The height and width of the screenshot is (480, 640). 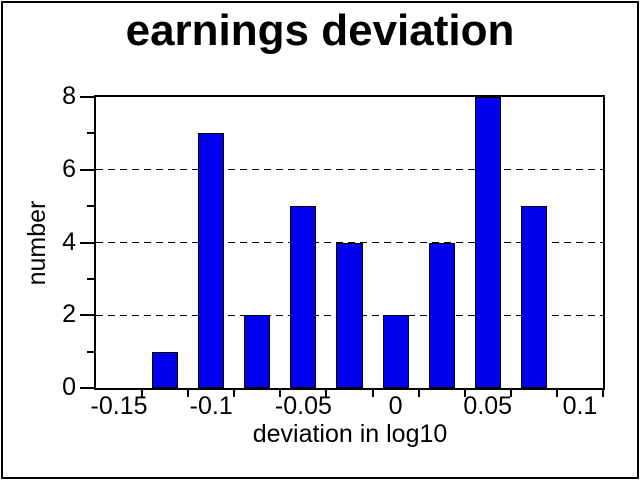 I want to click on x-tick-label: 0.05, so click(x=488, y=406).